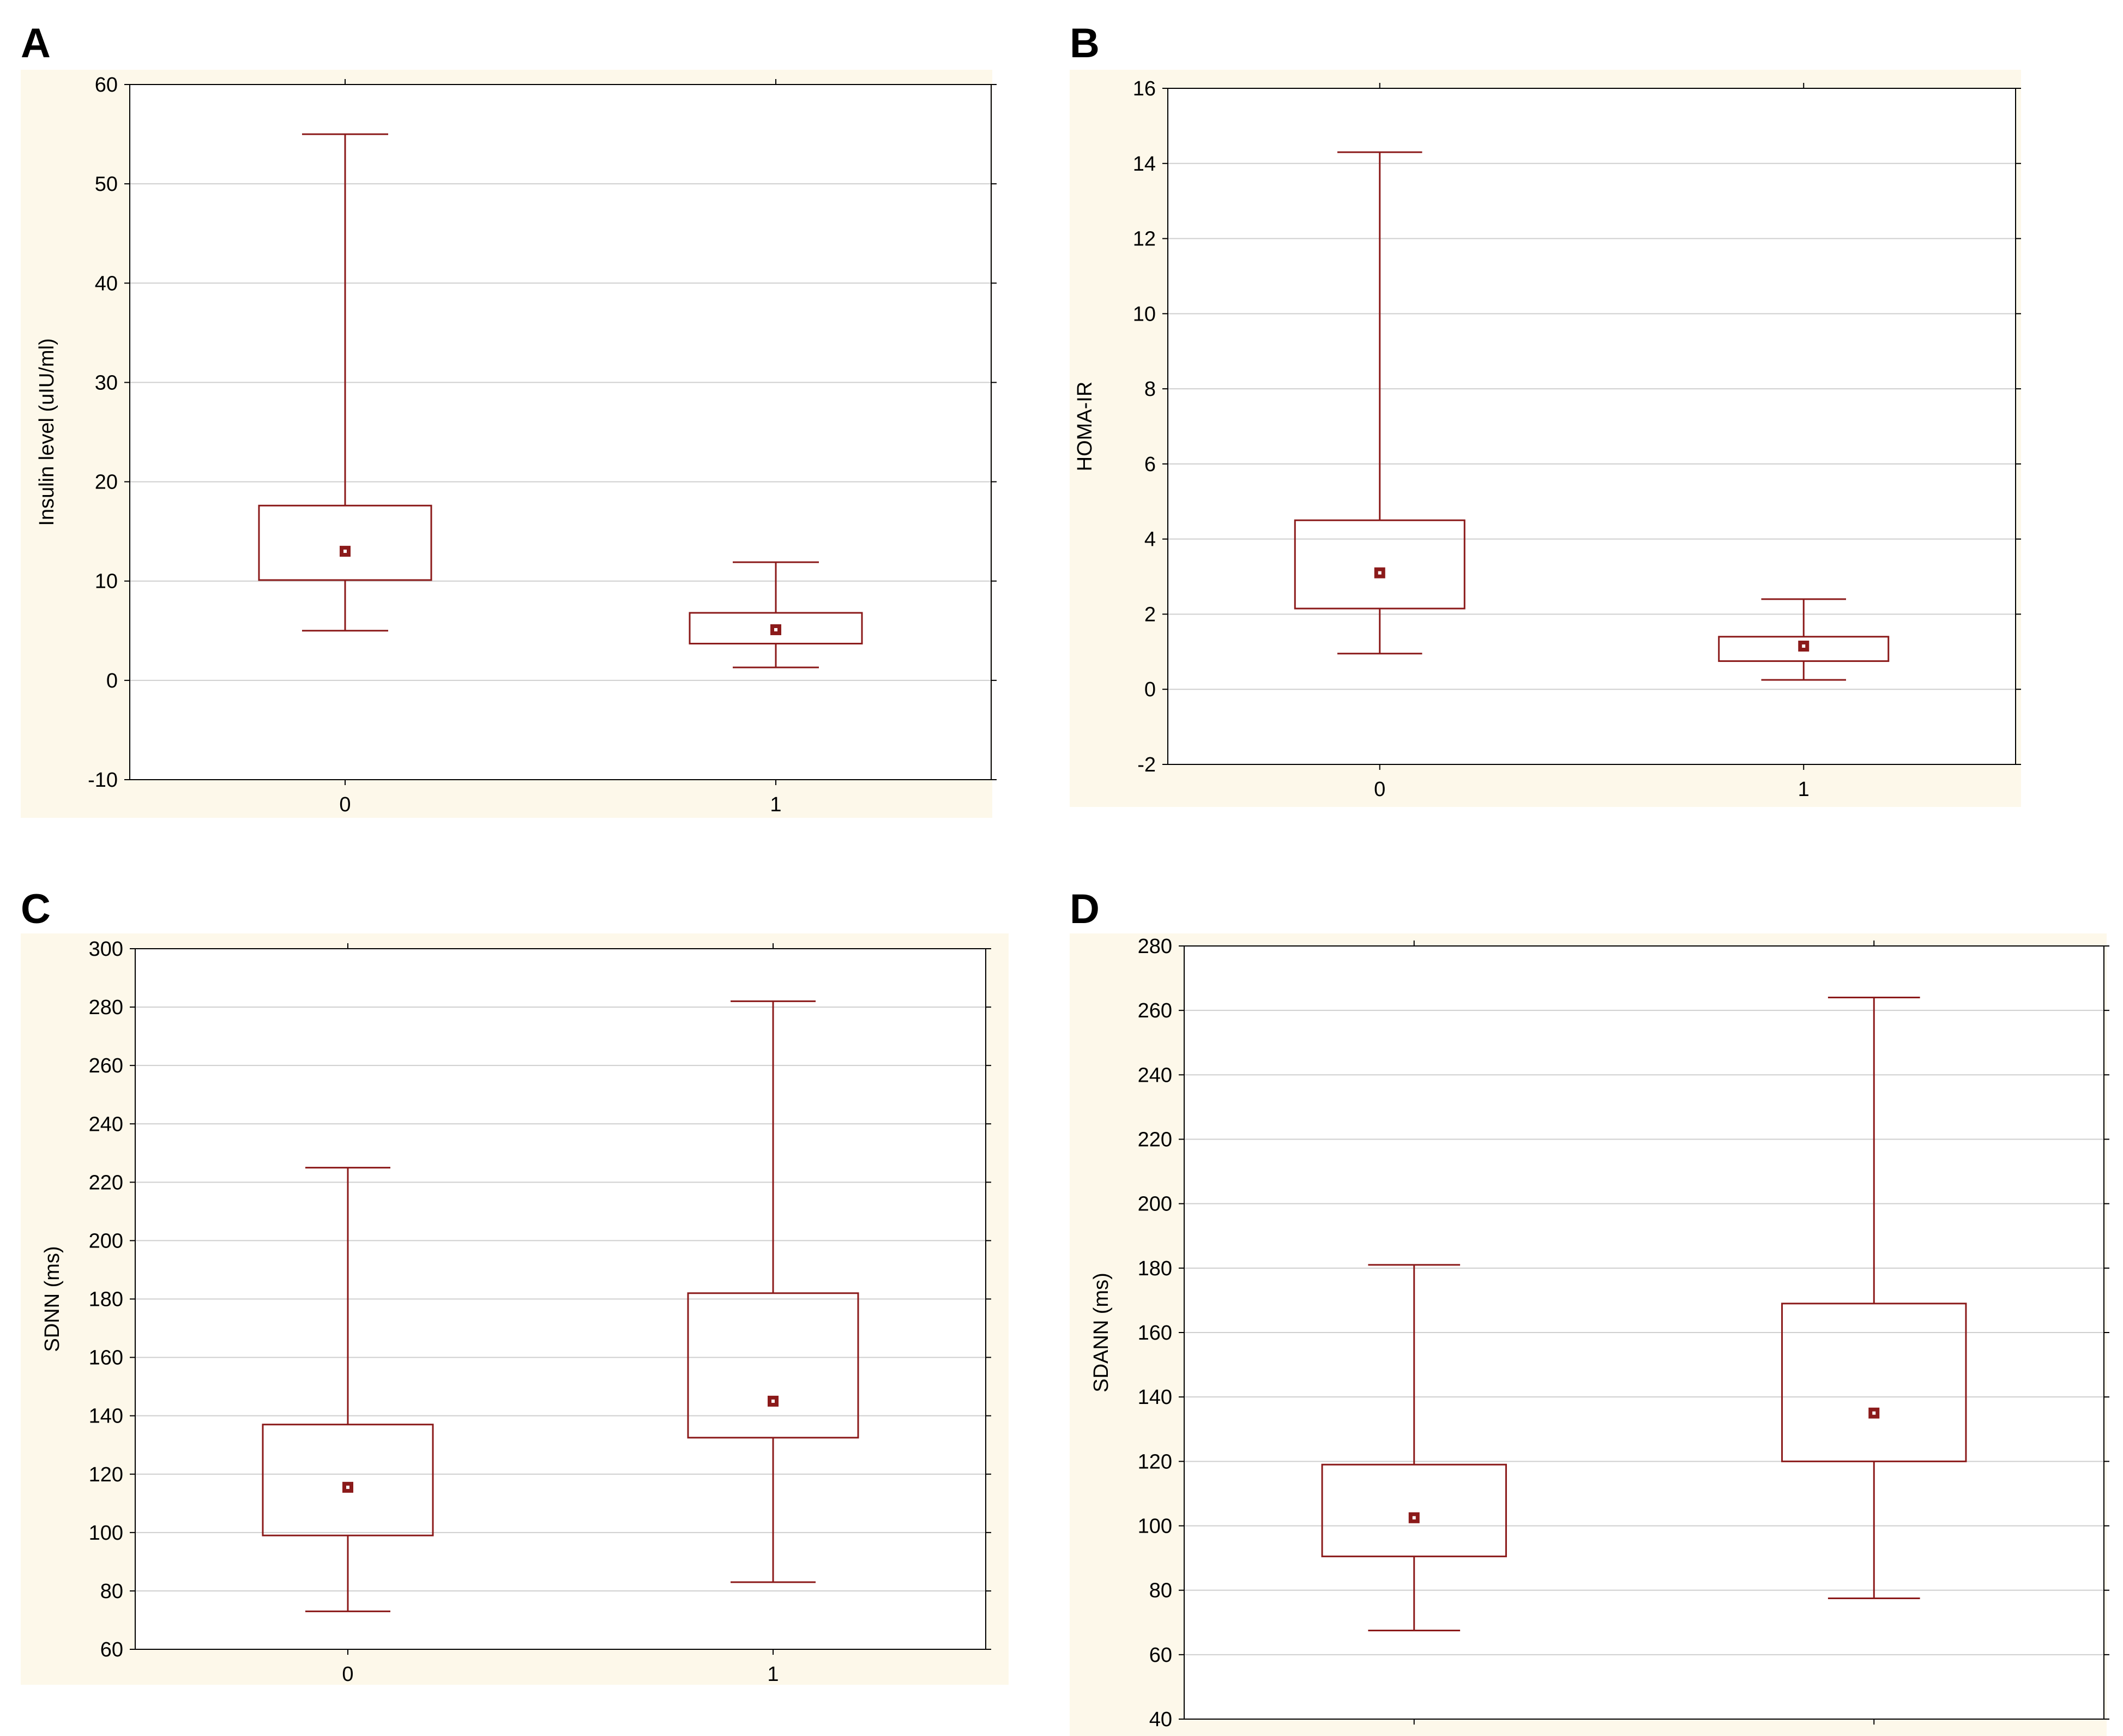  I want to click on panel-c-ytick-label: 140, so click(106, 1416).